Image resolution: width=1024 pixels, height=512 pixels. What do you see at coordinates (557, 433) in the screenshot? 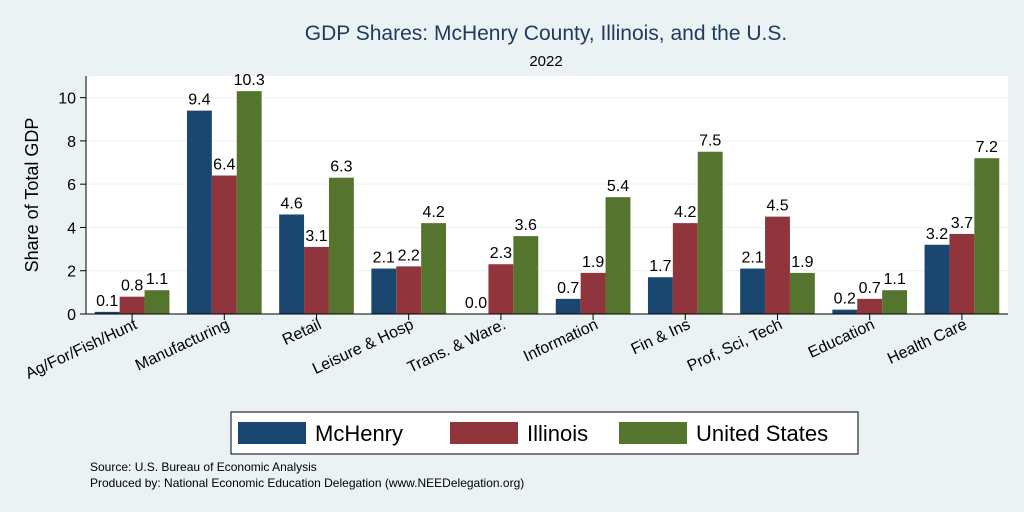
I see `legend-label: Illinois` at bounding box center [557, 433].